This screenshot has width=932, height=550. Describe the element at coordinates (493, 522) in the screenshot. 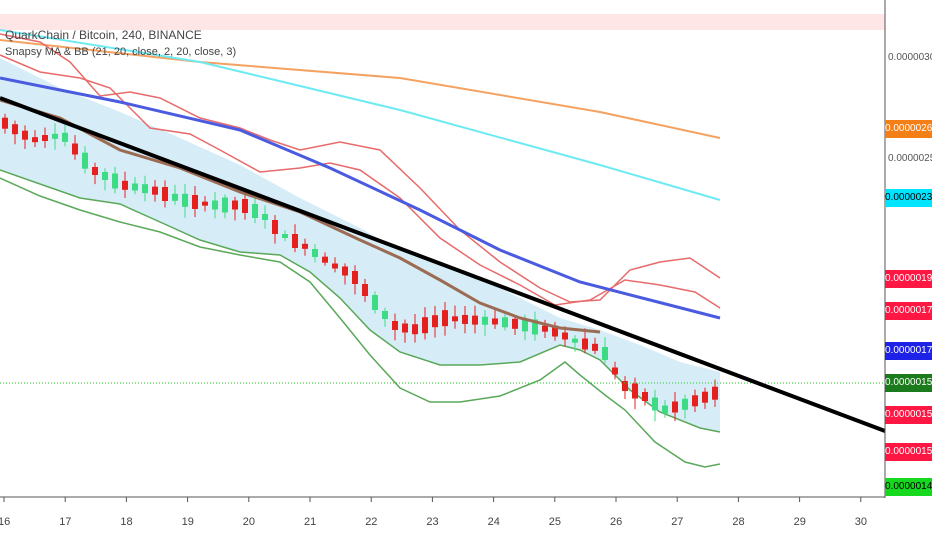

I see `x-tick-label: 24` at that location.